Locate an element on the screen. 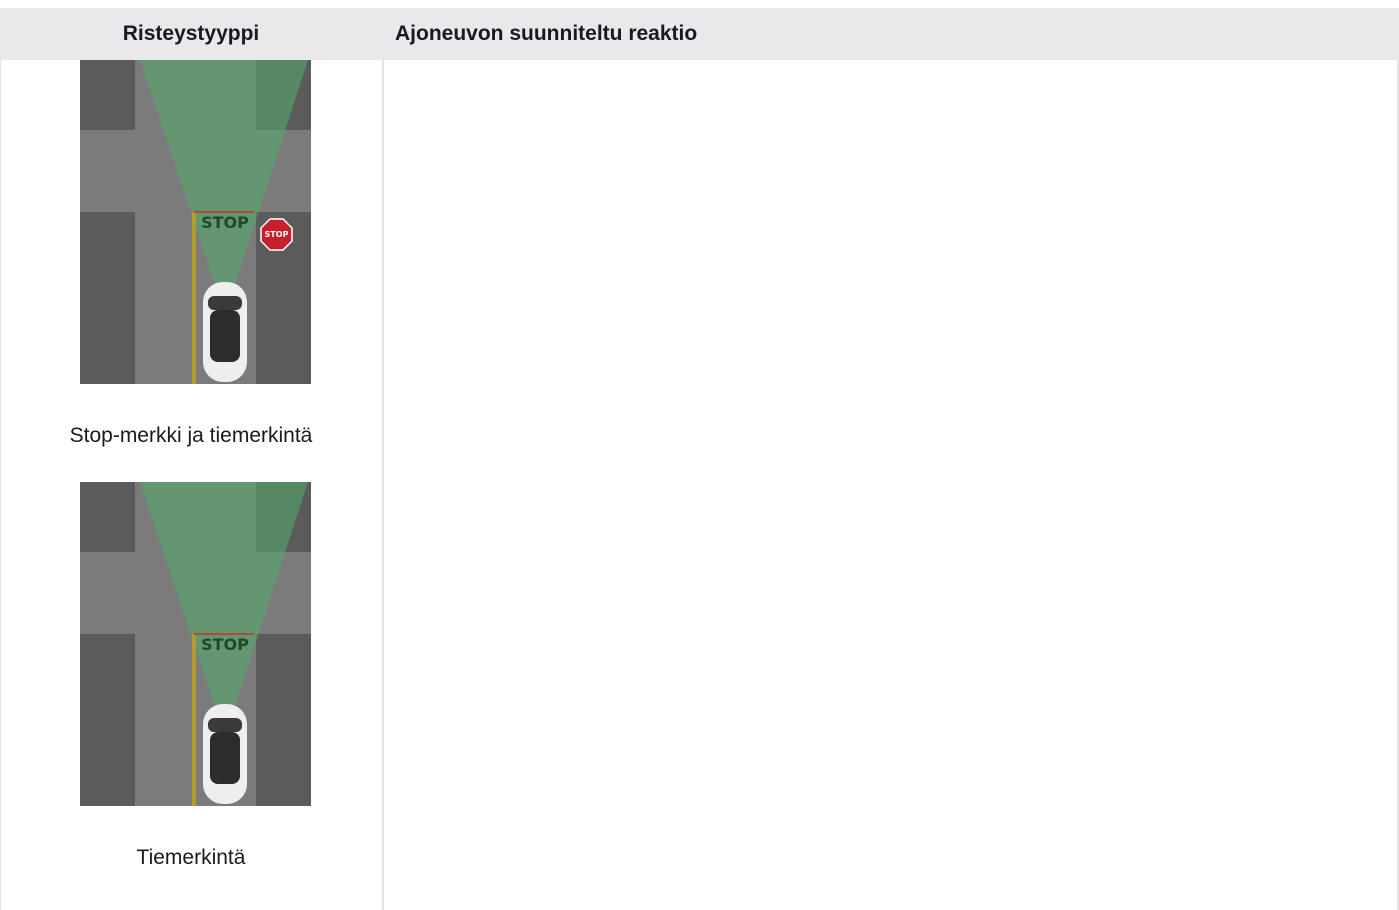 The image size is (1399, 910). row-caption: Stop-merkki ja tiemerkintä is located at coordinates (191, 435).